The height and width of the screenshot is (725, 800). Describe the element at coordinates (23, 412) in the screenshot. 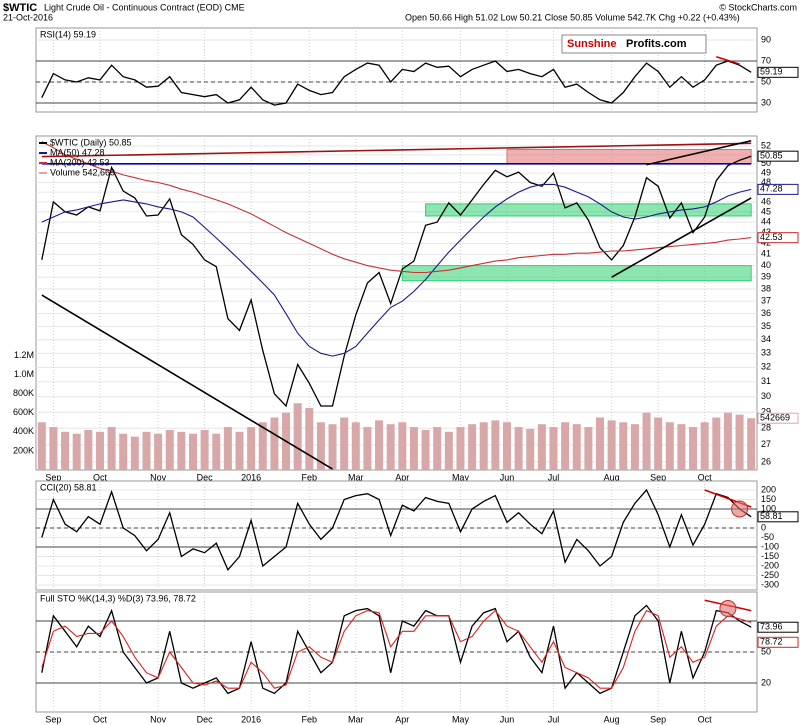

I see `y-tick-label: 600K` at that location.